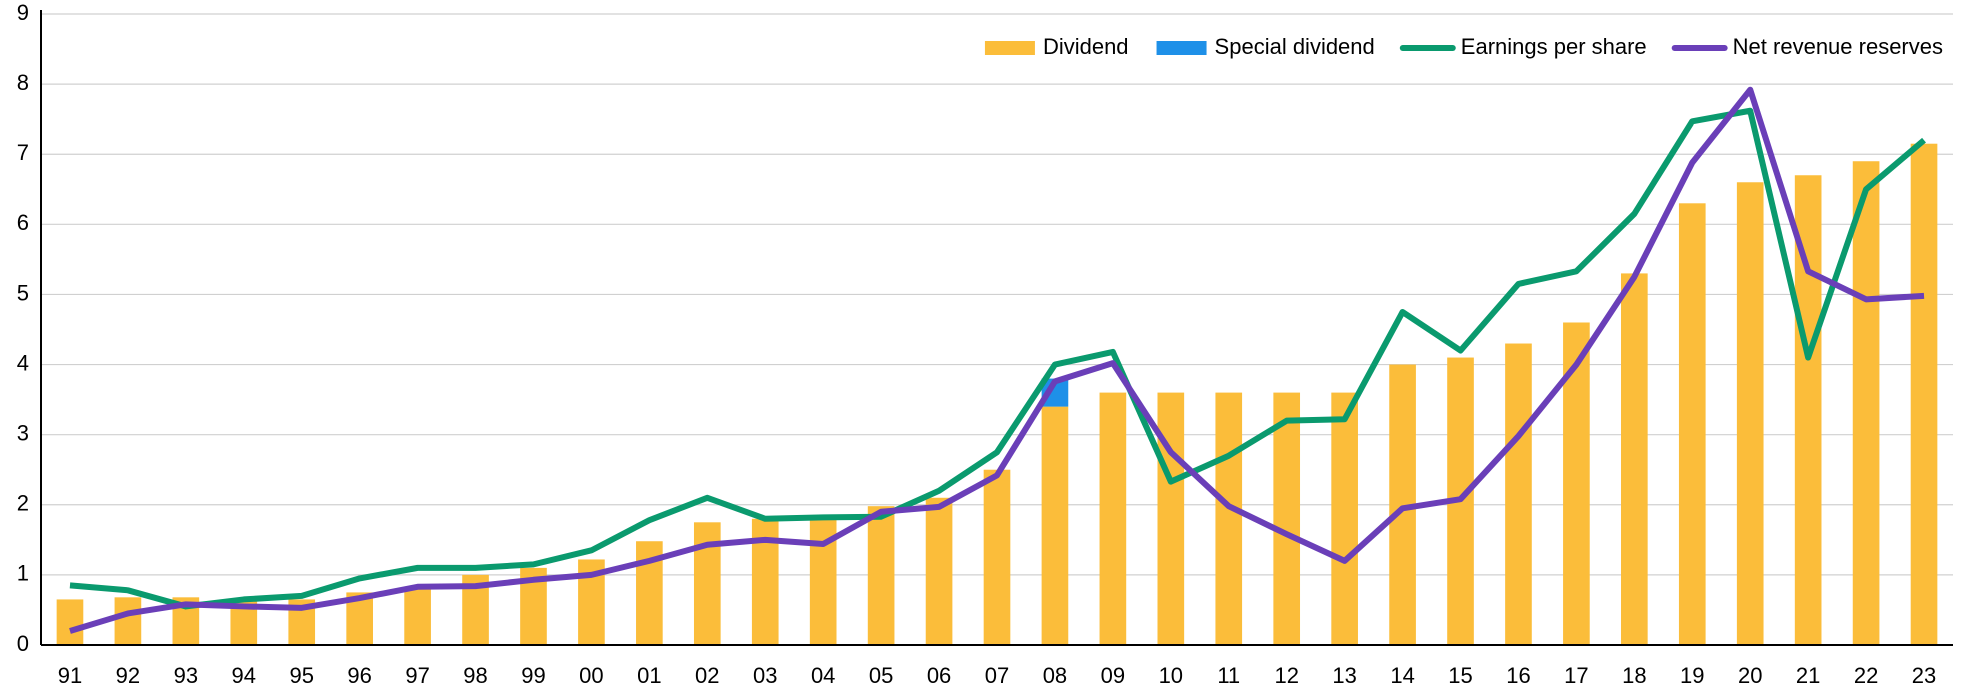 This screenshot has width=1963, height=692. Describe the element at coordinates (1634, 675) in the screenshot. I see `x-tick-label: 18` at that location.